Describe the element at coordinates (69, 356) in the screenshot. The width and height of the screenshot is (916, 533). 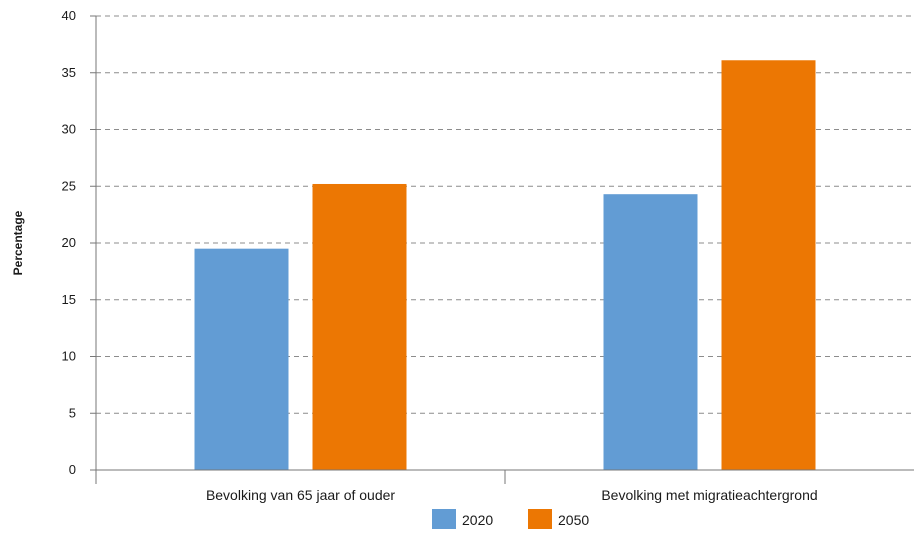
I see `y-tick-label: 10` at that location.